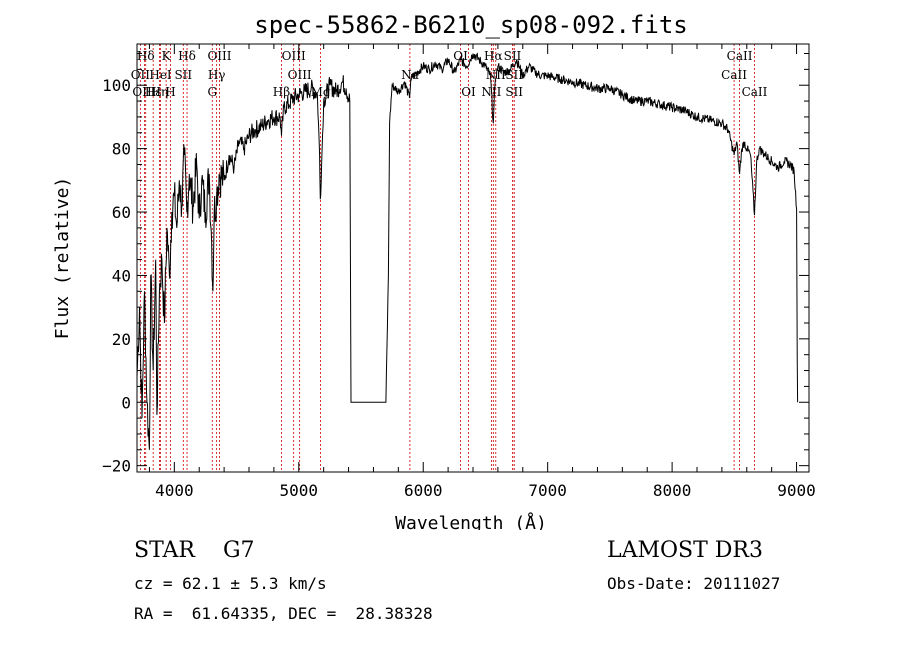 The height and width of the screenshot is (649, 900). What do you see at coordinates (121, 212) in the screenshot?
I see `y-tick-label: 60` at bounding box center [121, 212].